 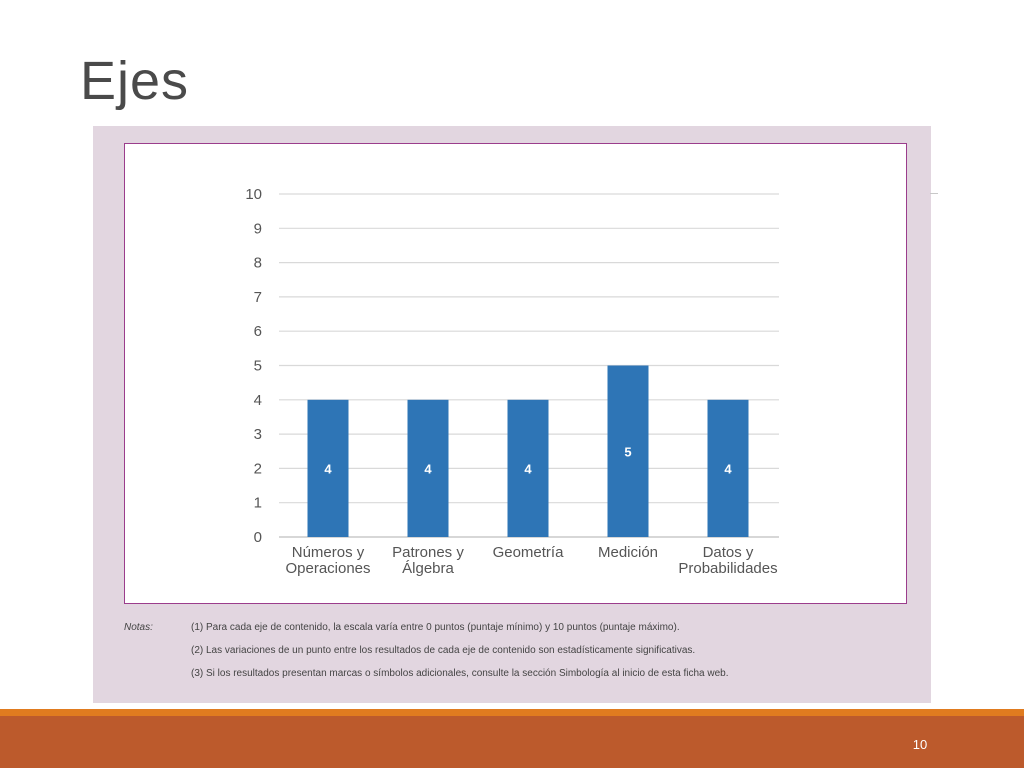 I want to click on category-label: Números y Operaciones, so click(x=327, y=560).